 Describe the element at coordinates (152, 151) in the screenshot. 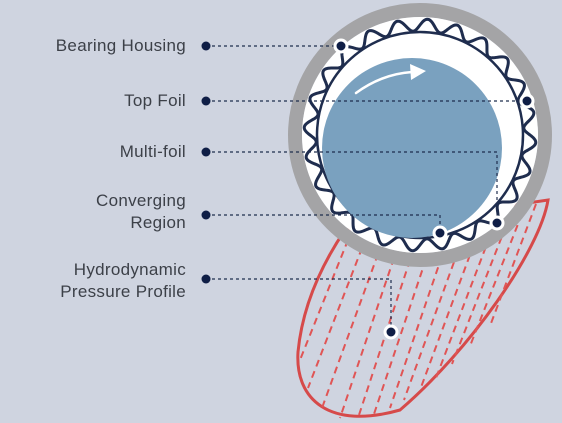

I see `label-multi-foil: Multi-foil` at that location.